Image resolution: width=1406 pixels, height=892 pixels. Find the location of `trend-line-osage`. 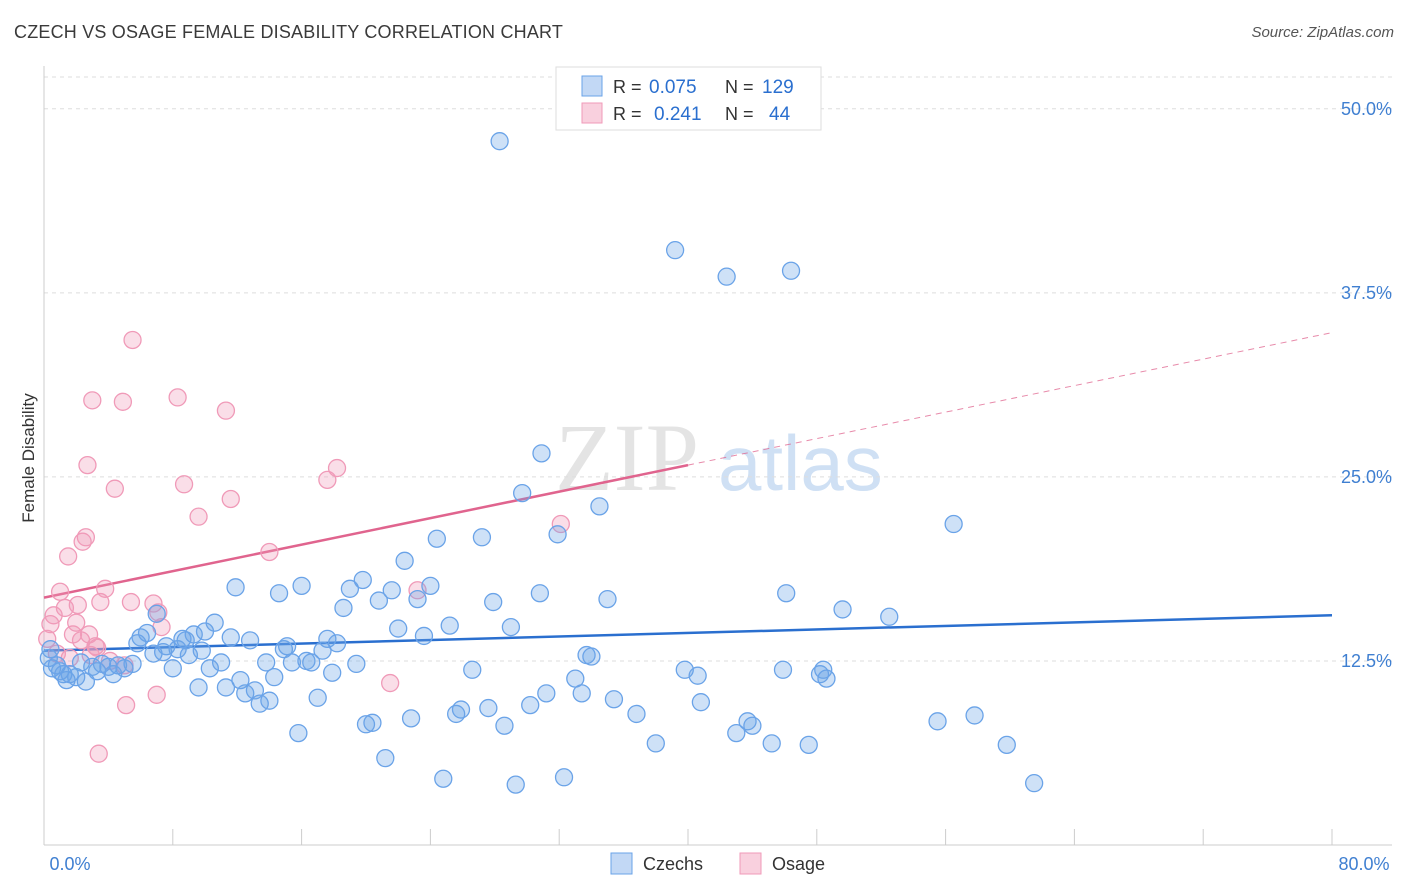

trend-line-osage is located at coordinates (366, 531).